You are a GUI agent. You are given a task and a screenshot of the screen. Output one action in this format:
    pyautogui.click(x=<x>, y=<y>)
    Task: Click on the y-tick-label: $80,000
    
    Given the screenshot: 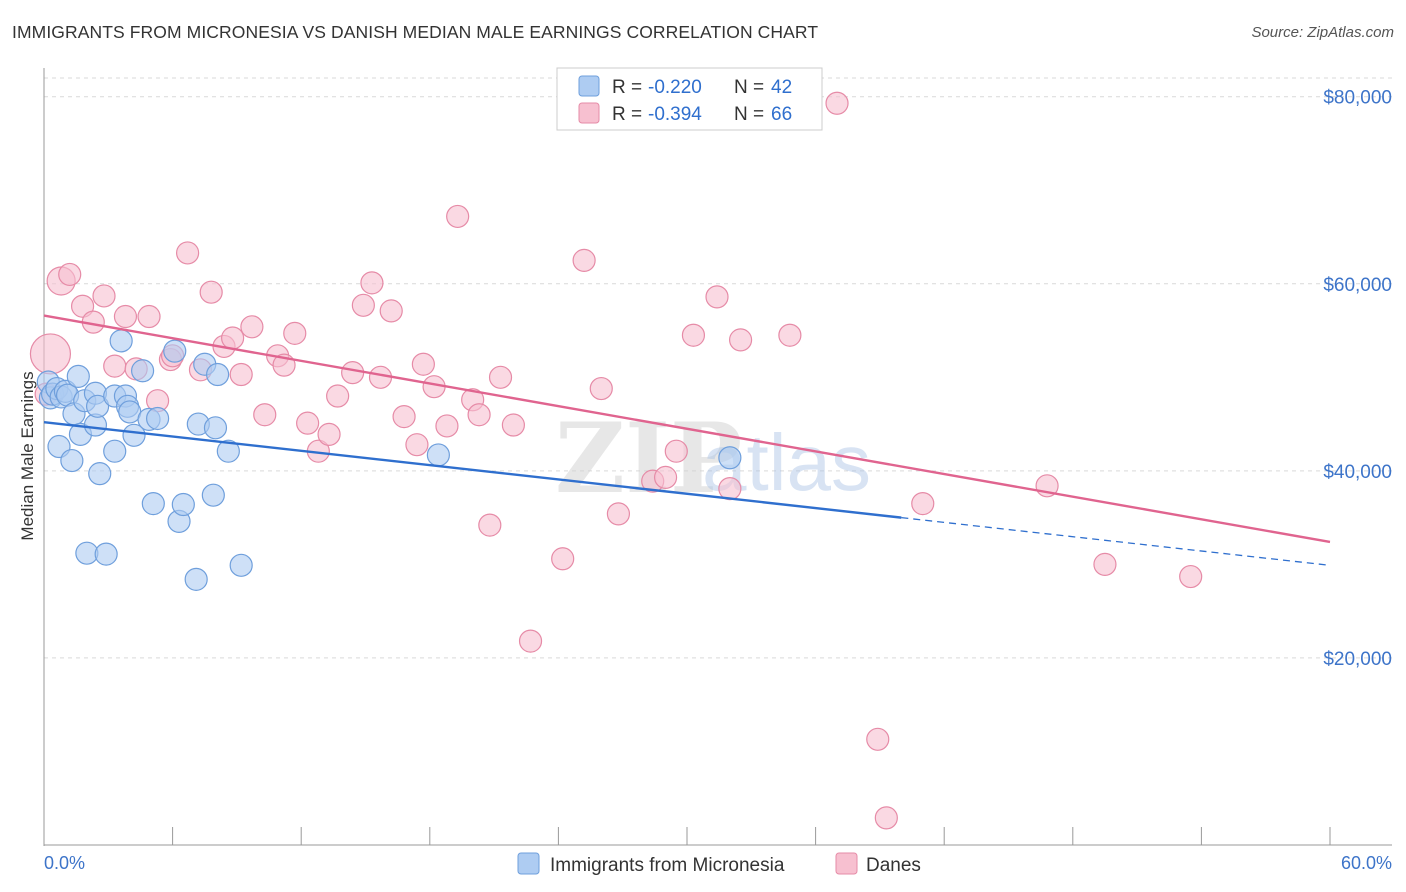 What is the action you would take?
    pyautogui.click(x=1357, y=98)
    